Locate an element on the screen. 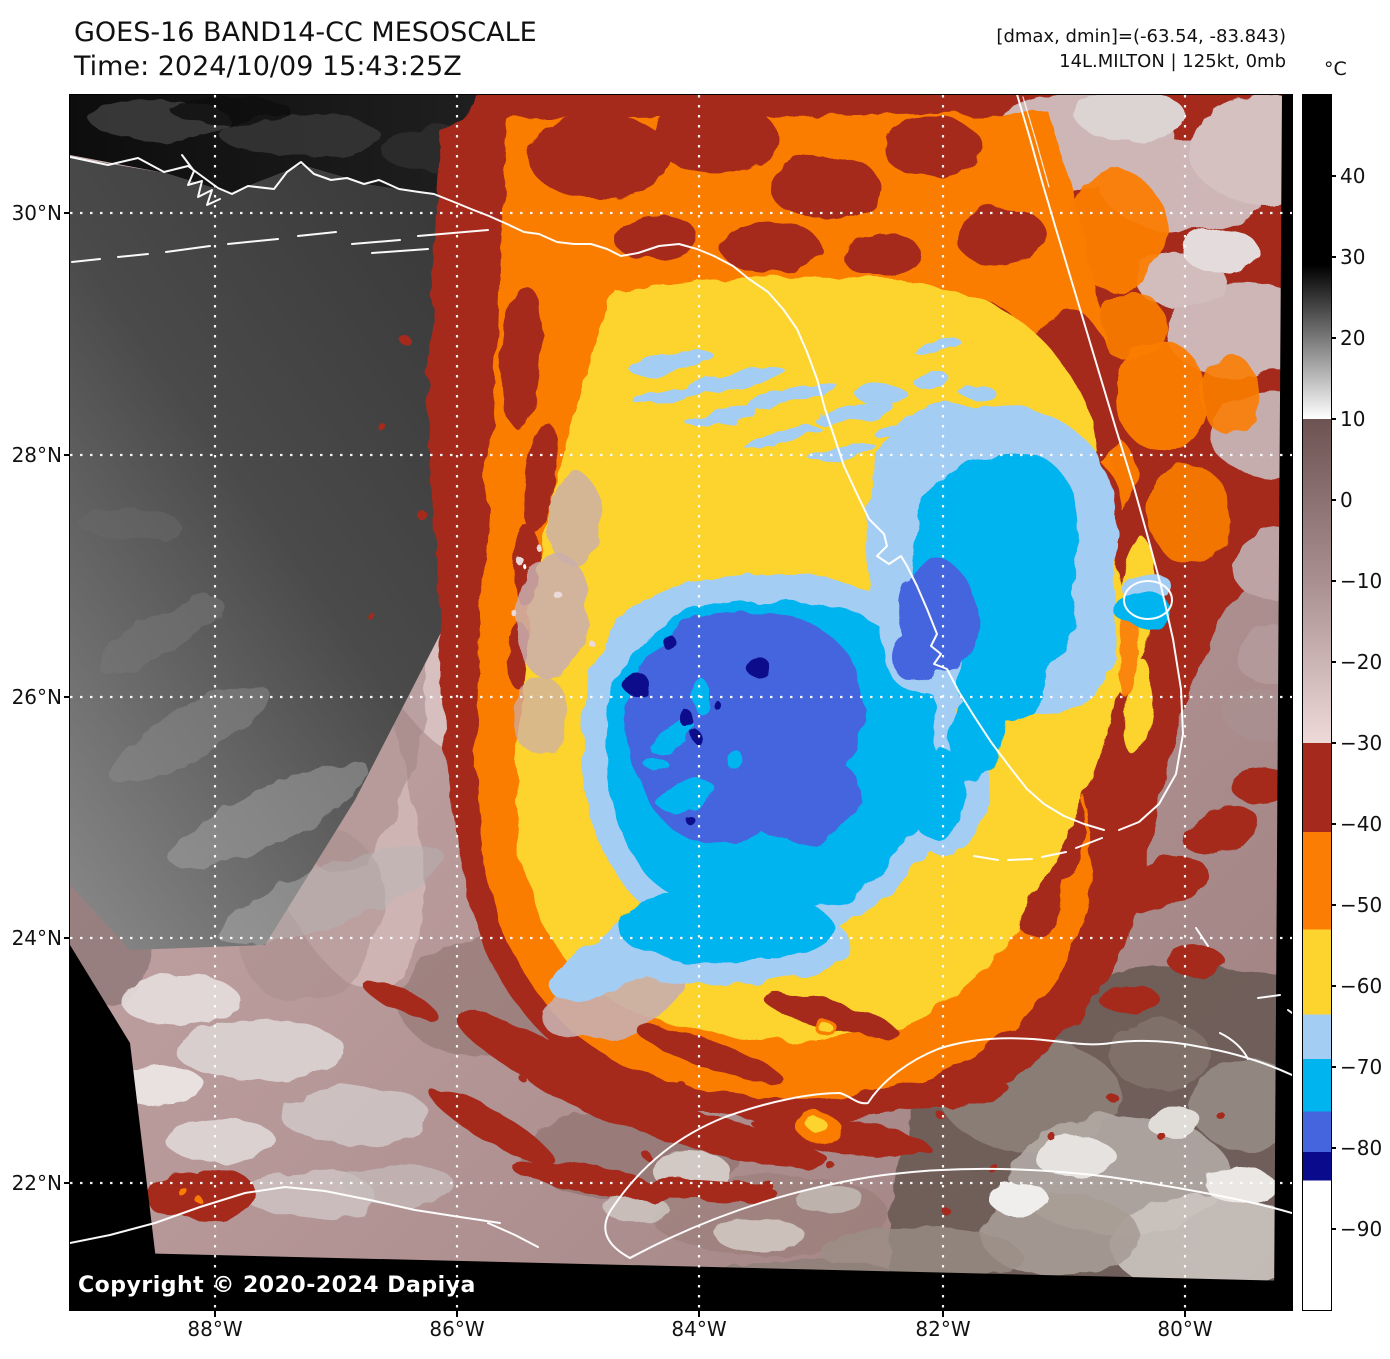 The image size is (1390, 1359). lat-tick-label: 28°N is located at coordinates (36, 455).